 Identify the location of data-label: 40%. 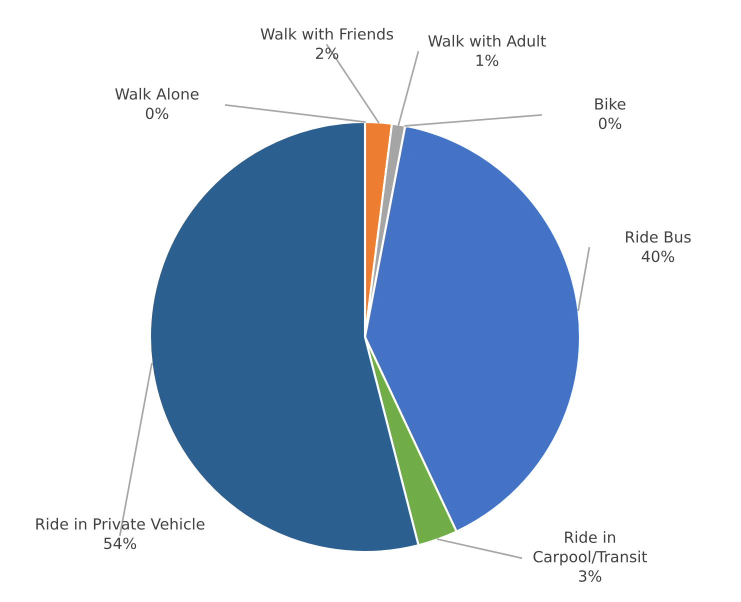
(658, 256).